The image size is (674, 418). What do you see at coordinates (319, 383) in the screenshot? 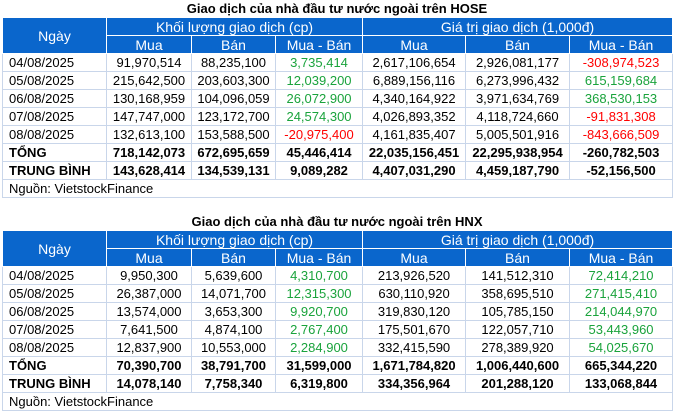
I see `cell: 6,319,800` at bounding box center [319, 383].